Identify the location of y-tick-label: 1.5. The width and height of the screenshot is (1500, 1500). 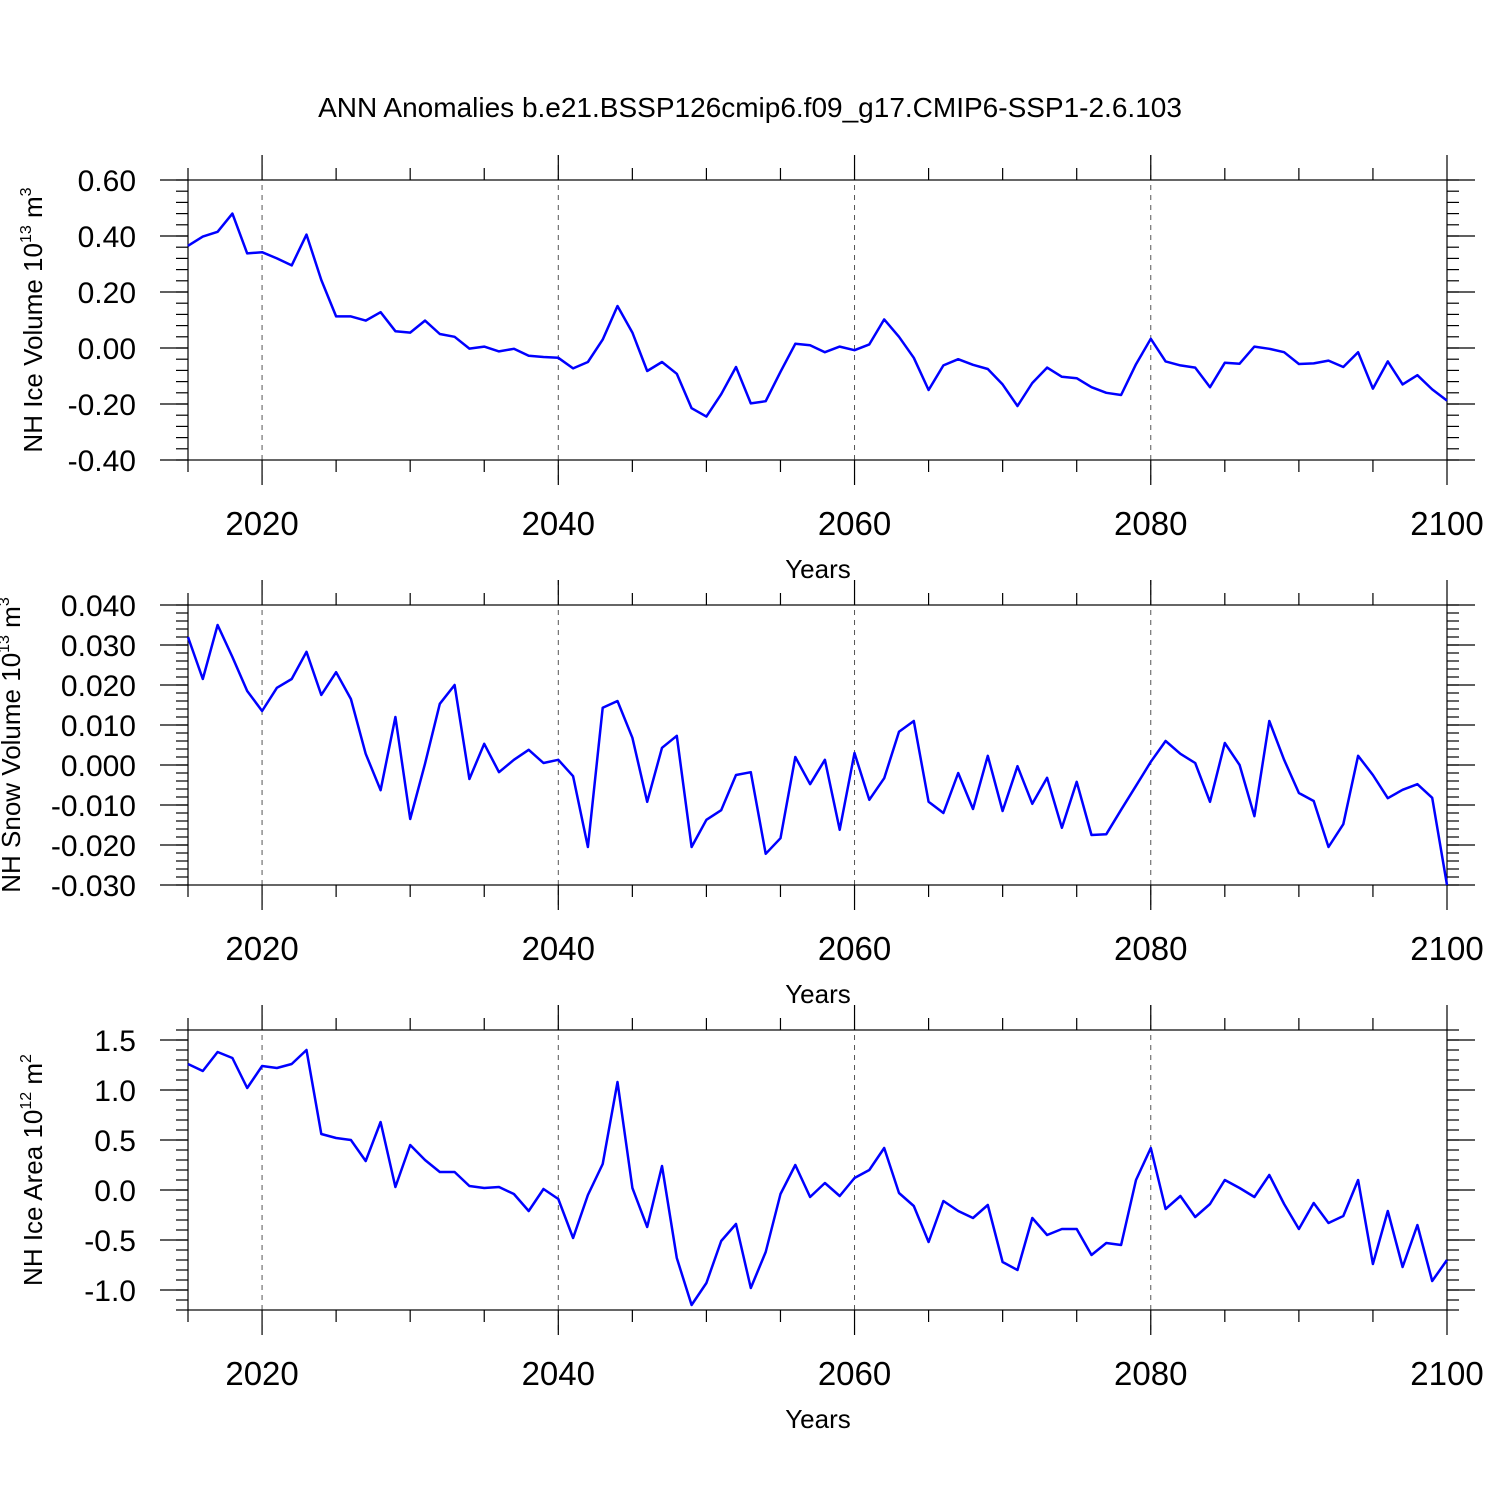
(115, 1041).